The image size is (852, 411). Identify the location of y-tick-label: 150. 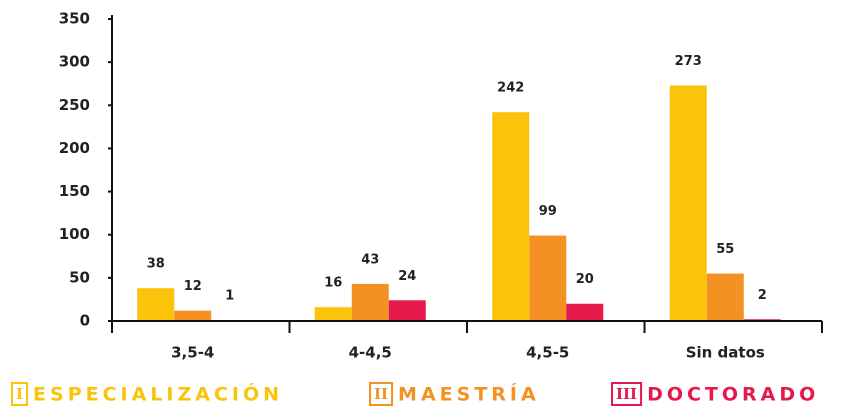
(74, 191).